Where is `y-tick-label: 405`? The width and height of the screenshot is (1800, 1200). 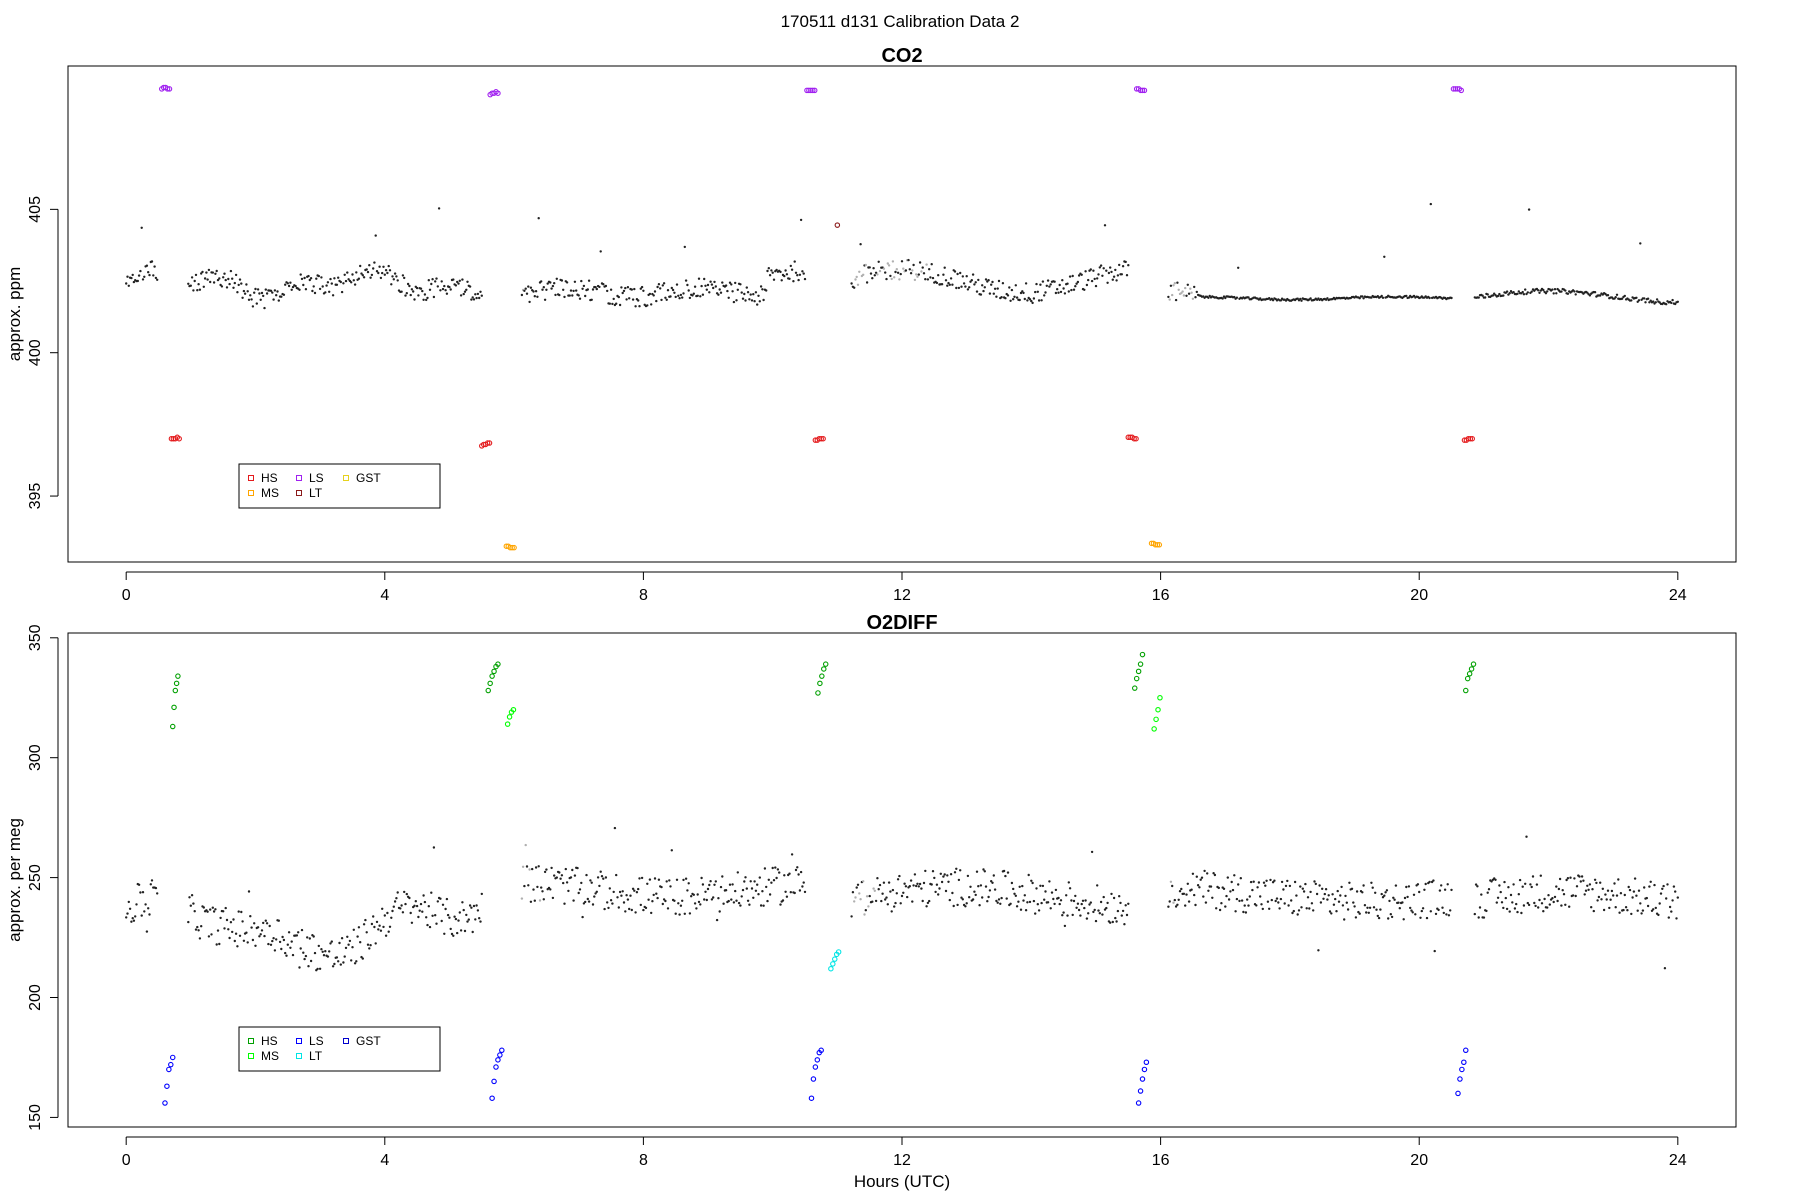 y-tick-label: 405 is located at coordinates (35, 209).